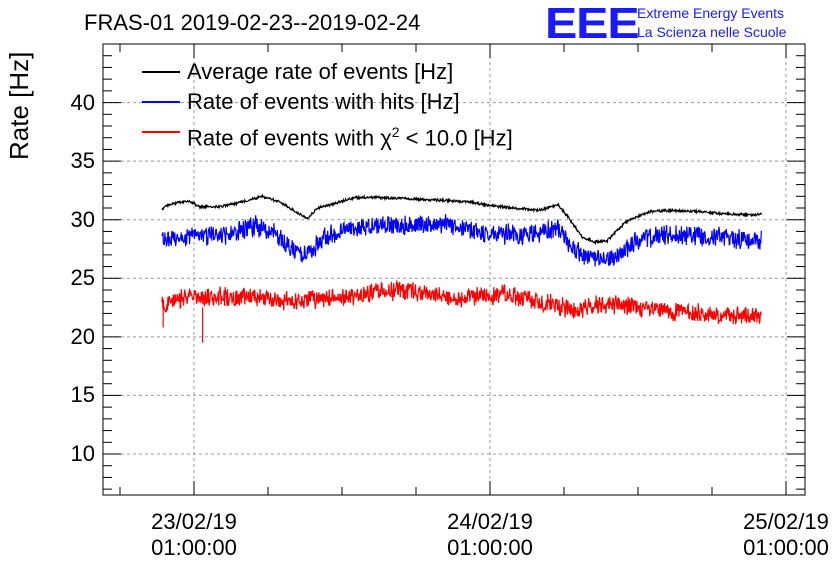 The width and height of the screenshot is (836, 572). Describe the element at coordinates (289, 138) in the screenshot. I see `legend-label-text: Rate of events with χ` at that location.